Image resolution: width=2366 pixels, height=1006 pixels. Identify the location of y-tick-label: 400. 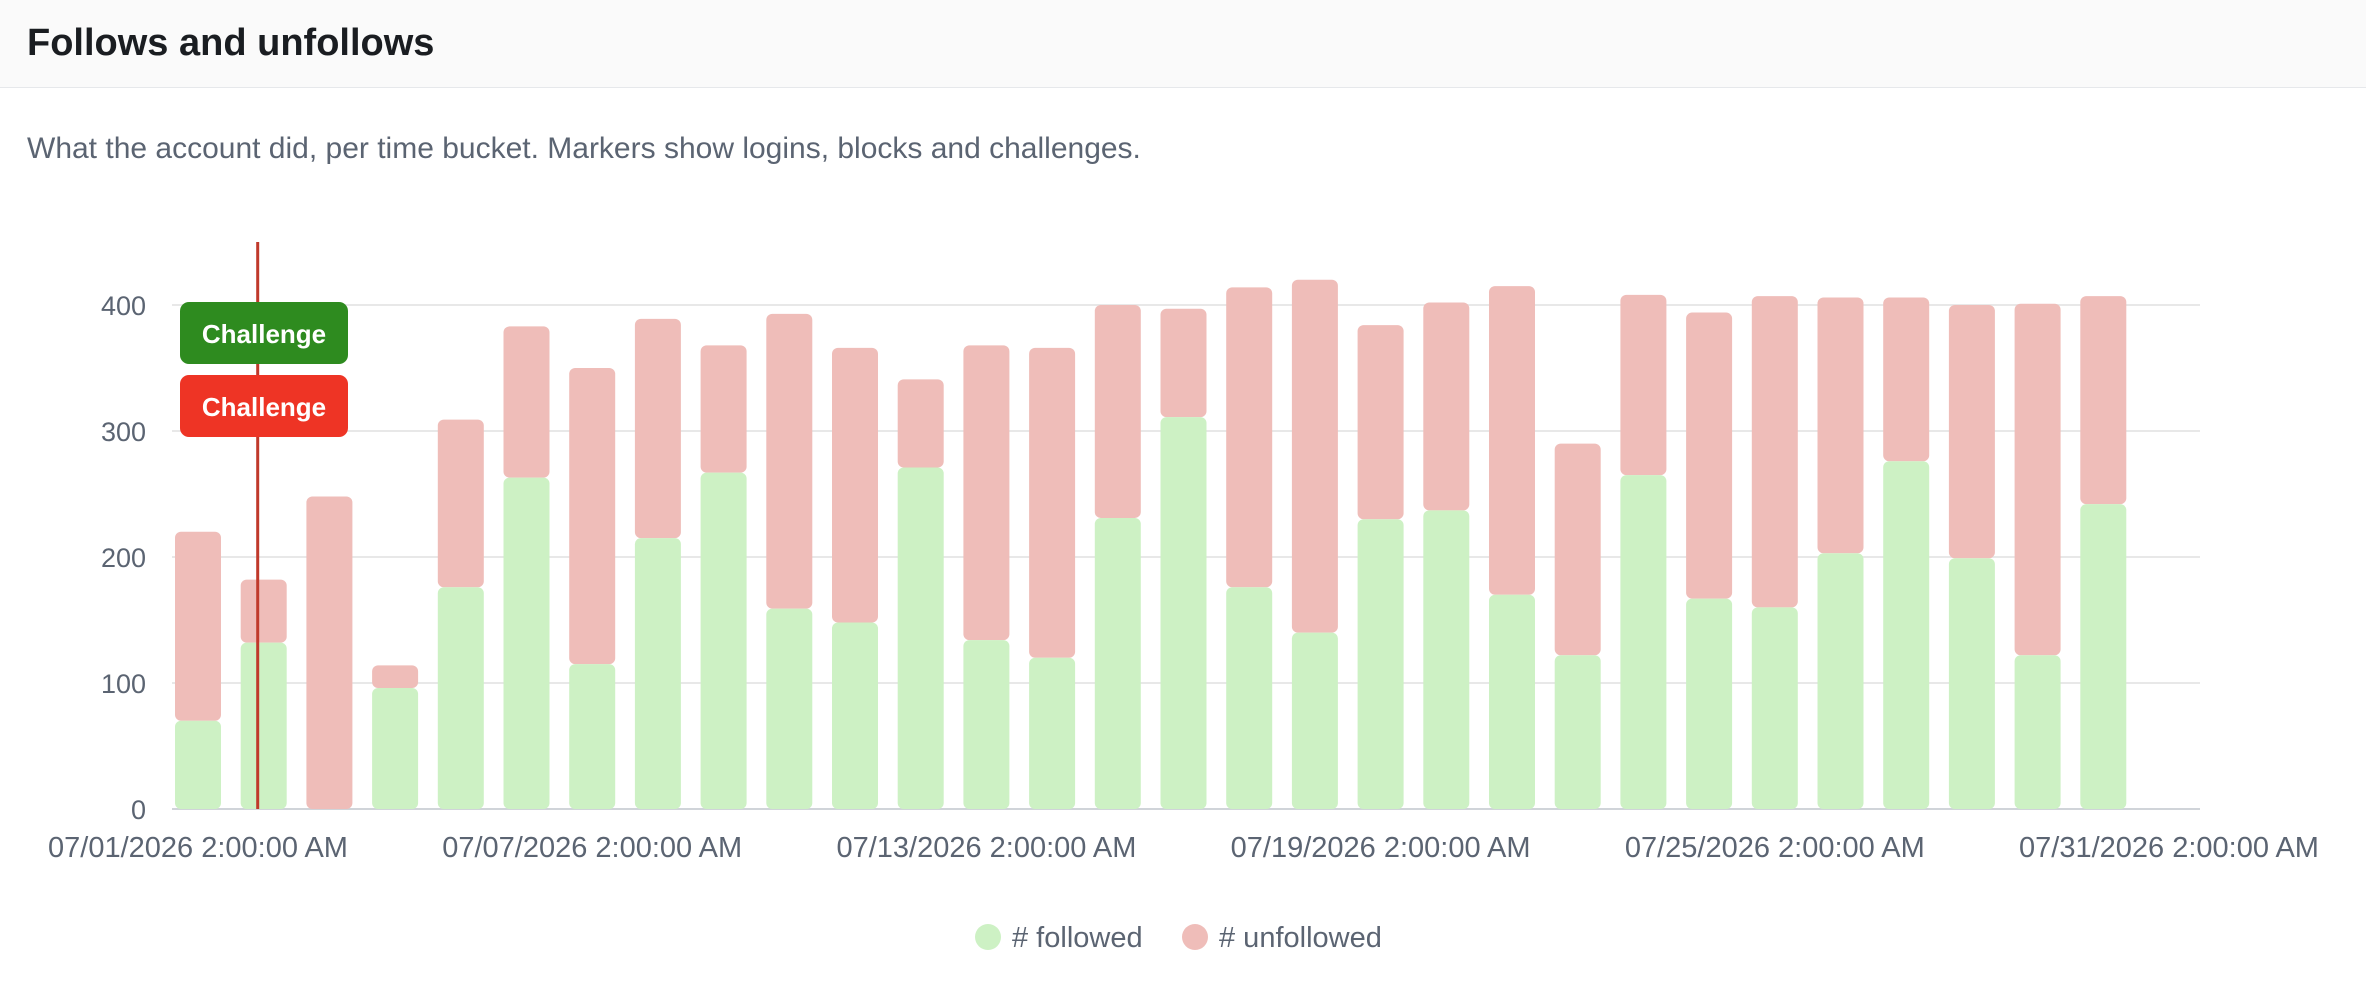
(123, 306).